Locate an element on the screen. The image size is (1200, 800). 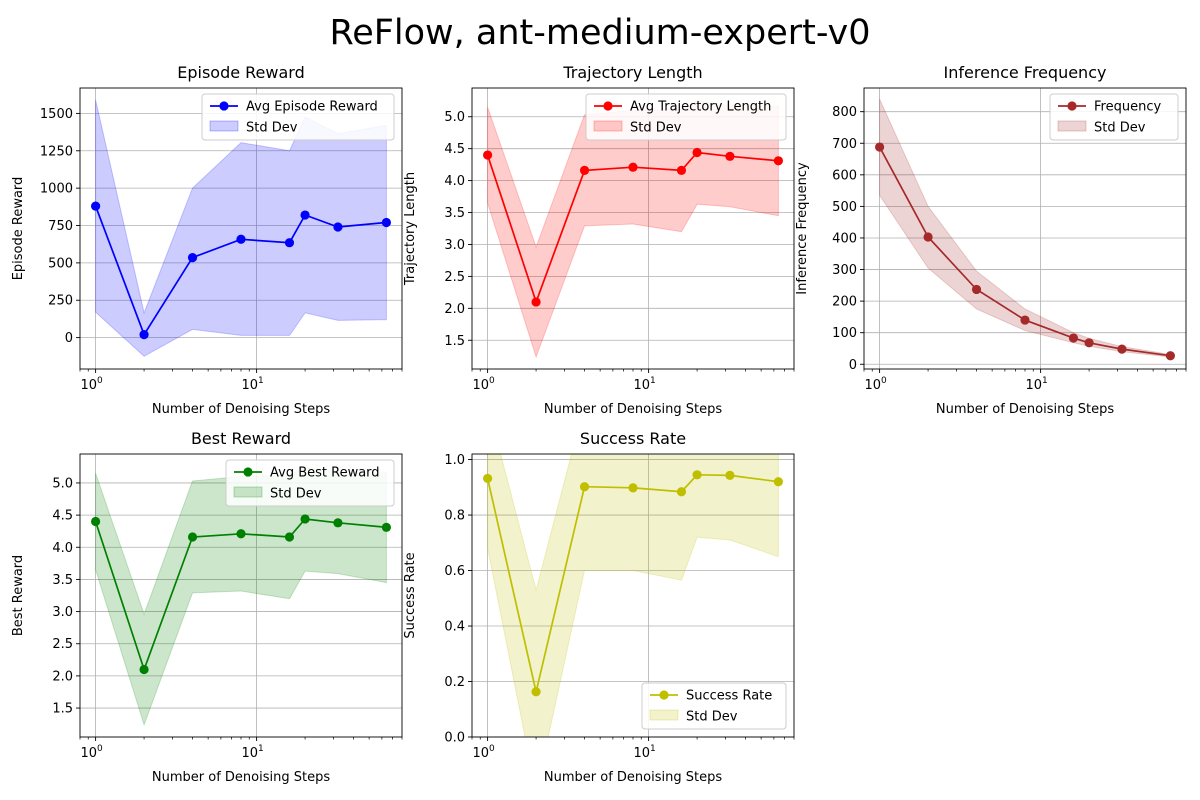
y-axis-label: Inference Frequency is located at coordinates (802, 228).